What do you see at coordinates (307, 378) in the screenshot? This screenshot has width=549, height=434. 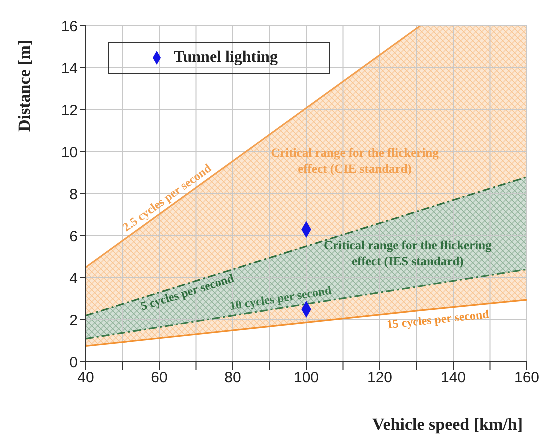 I see `x-tick-label: 100` at bounding box center [307, 378].